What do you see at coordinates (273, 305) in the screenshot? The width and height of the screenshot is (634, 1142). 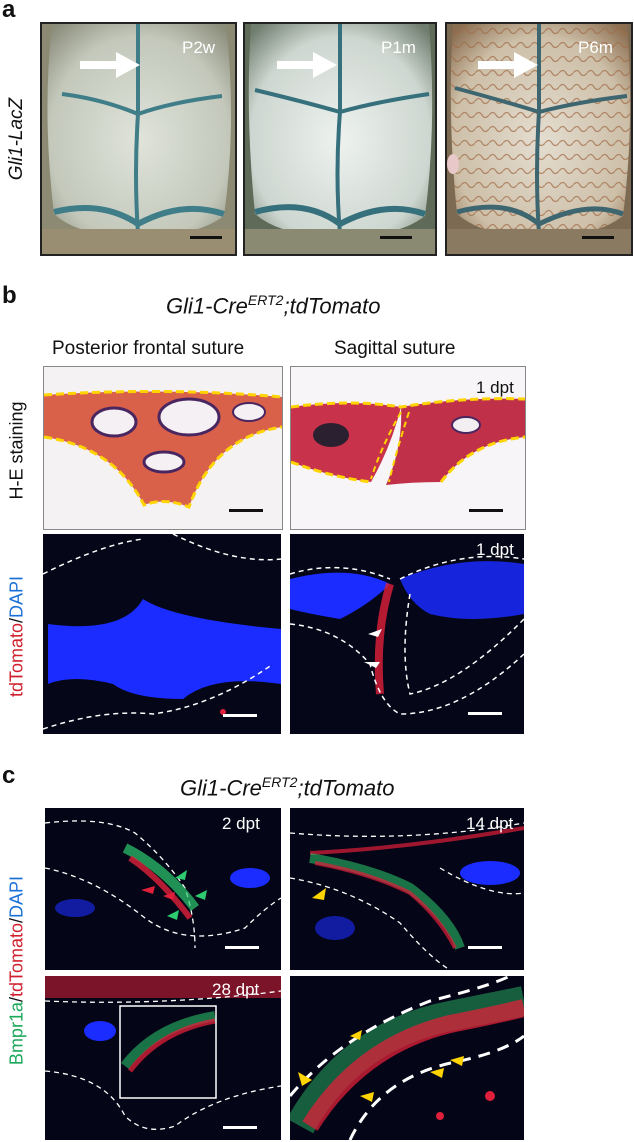 I see `panel-b-title: Gli1-CreERT2;tdTomato` at bounding box center [273, 305].